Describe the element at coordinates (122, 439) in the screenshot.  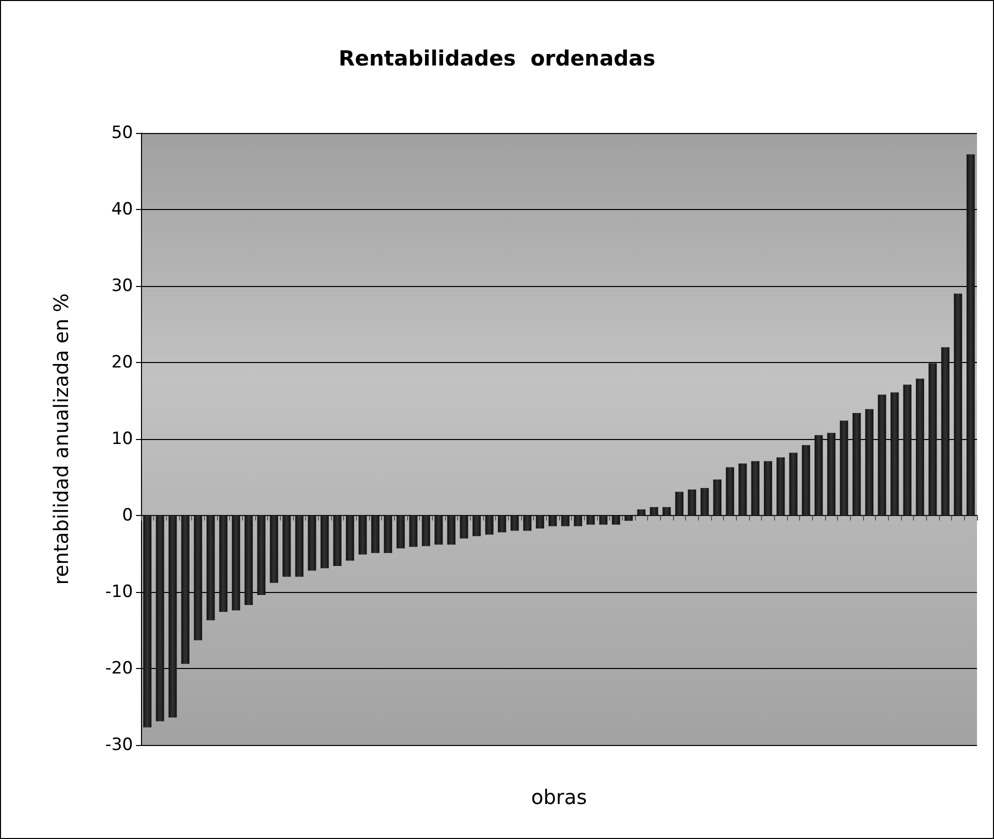
I see `y-tick-label: 10` at that location.